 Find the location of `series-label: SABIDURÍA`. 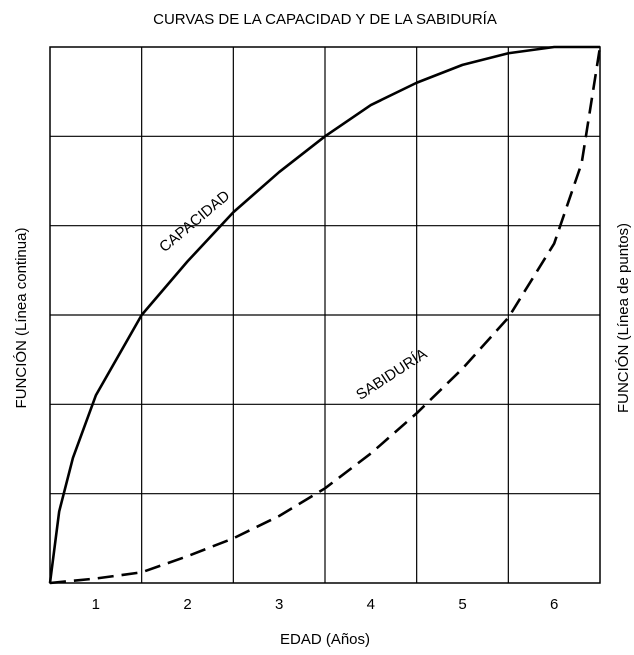

series-label: SABIDURÍA is located at coordinates (391, 374).